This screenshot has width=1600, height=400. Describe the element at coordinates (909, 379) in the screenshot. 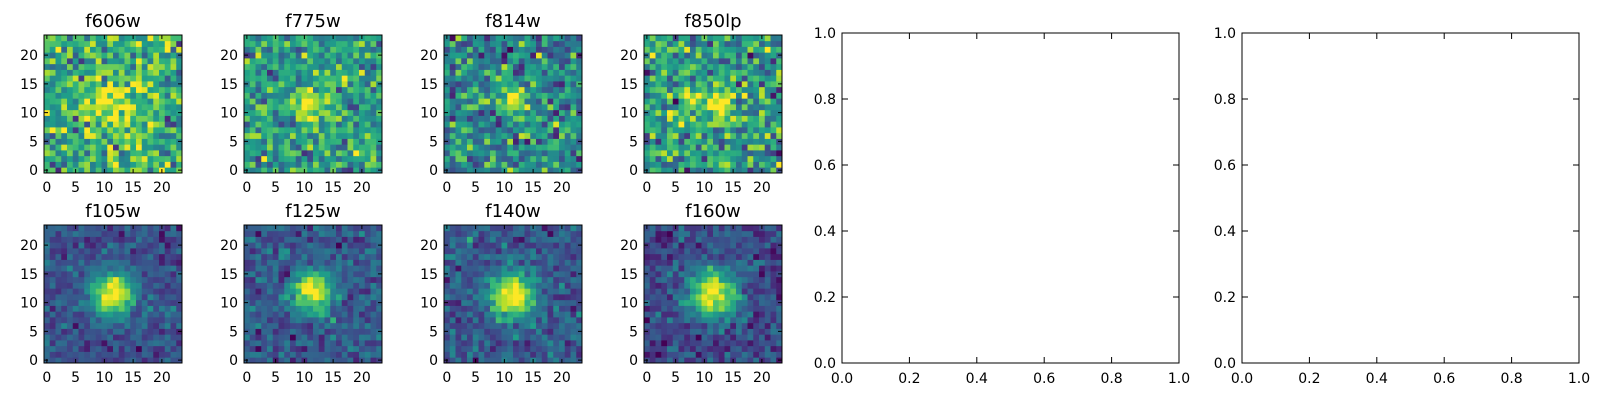

I see `x-tick-label: 0.2` at that location.